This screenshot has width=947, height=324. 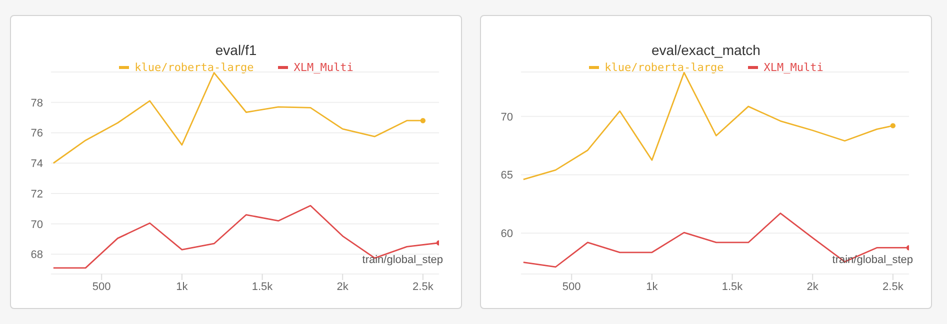 What do you see at coordinates (506, 234) in the screenshot?
I see `y-tick-label: 60` at bounding box center [506, 234].